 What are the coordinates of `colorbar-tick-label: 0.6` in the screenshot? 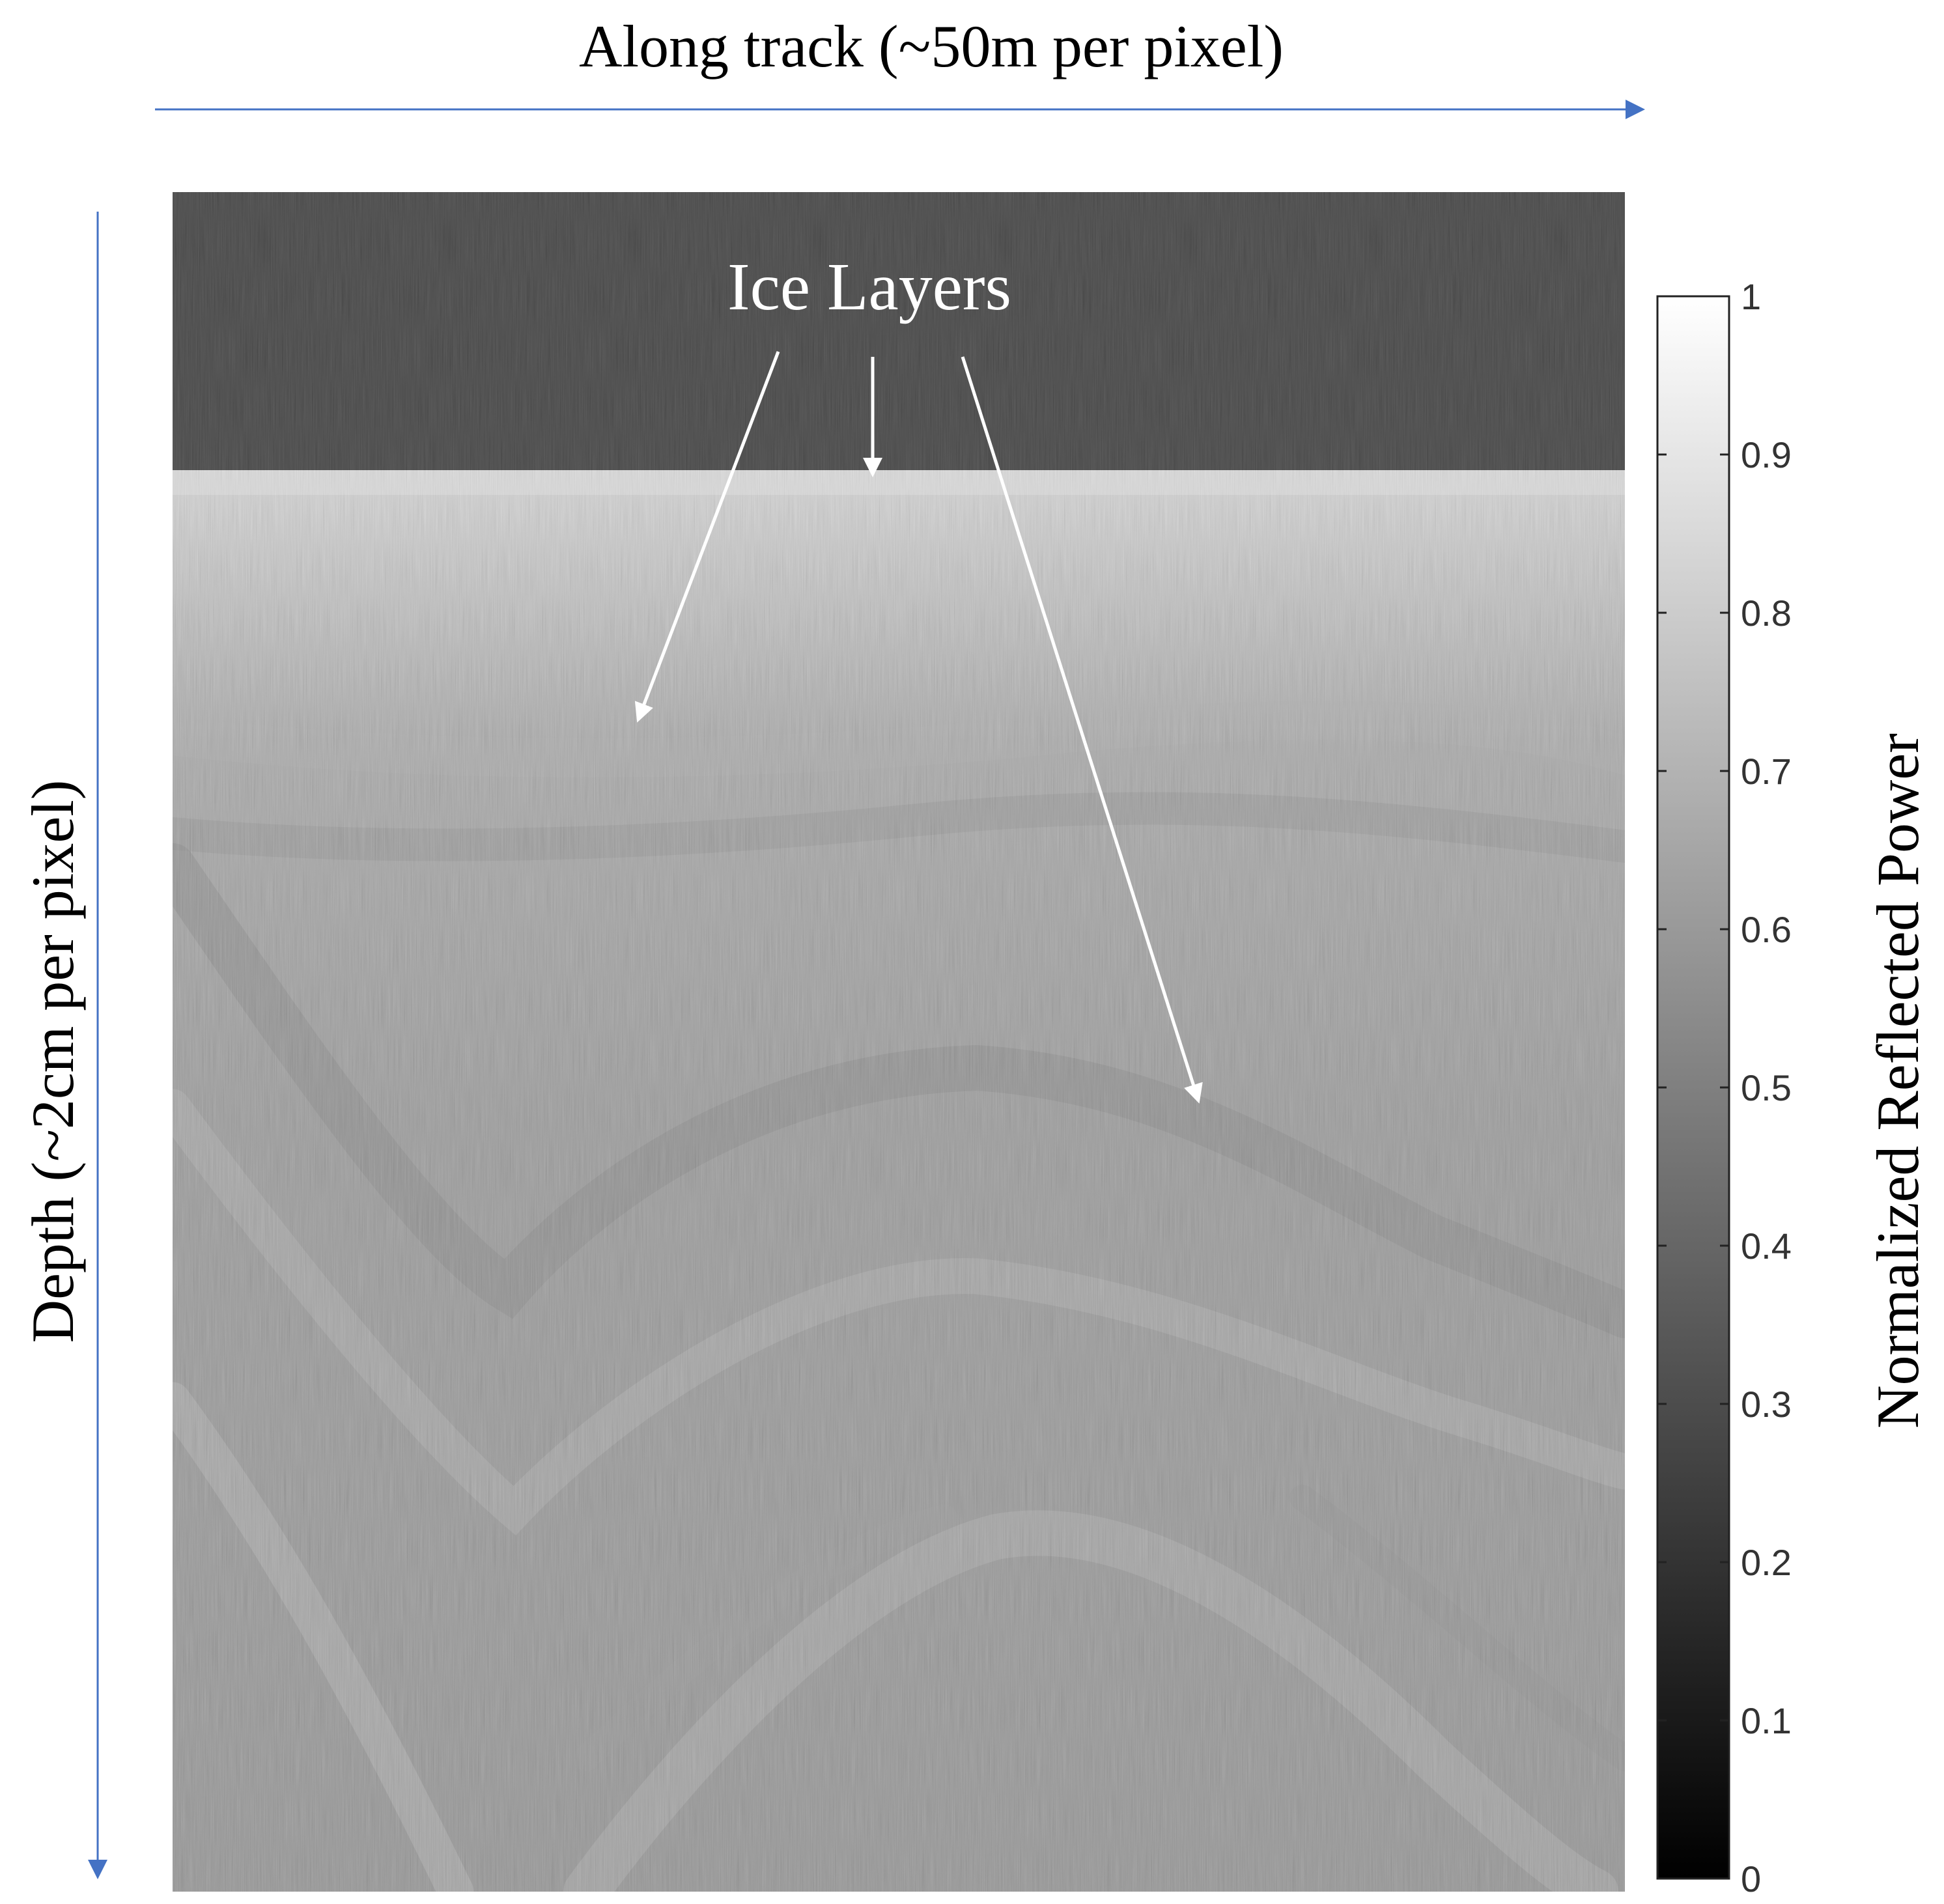 It's located at (1766, 930).